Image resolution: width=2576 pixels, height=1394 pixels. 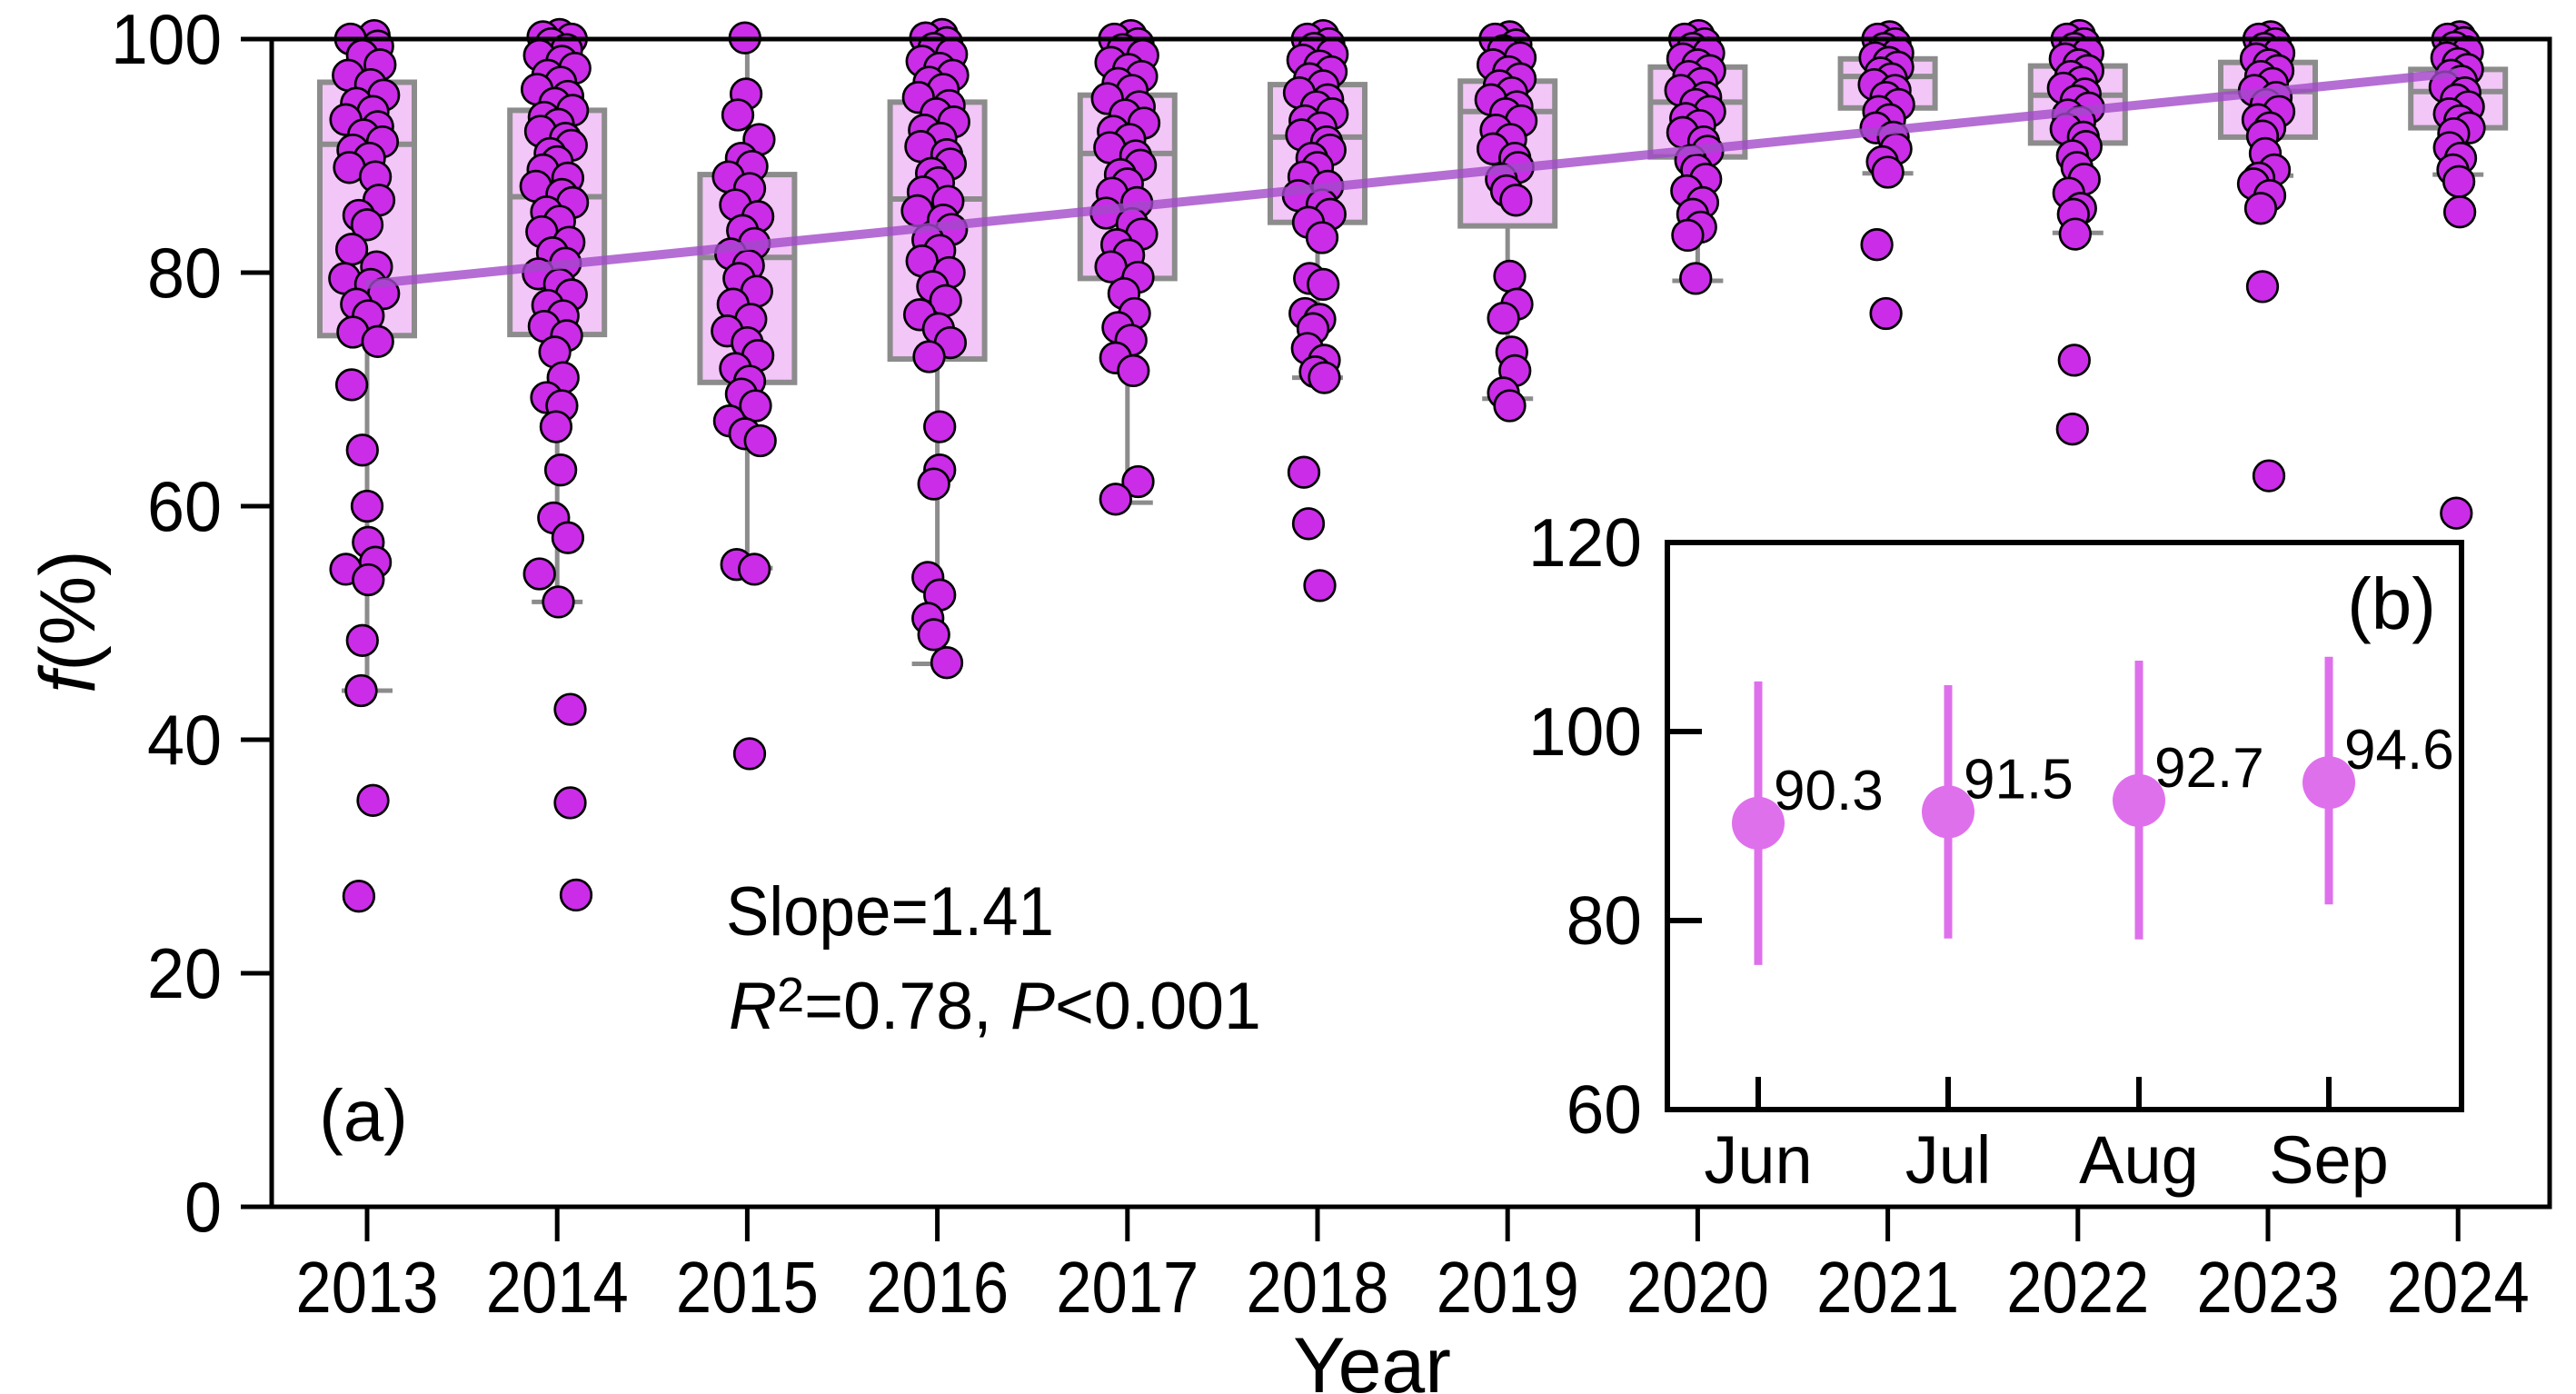 I want to click on svg-text: Sep, so click(x=2329, y=1160).